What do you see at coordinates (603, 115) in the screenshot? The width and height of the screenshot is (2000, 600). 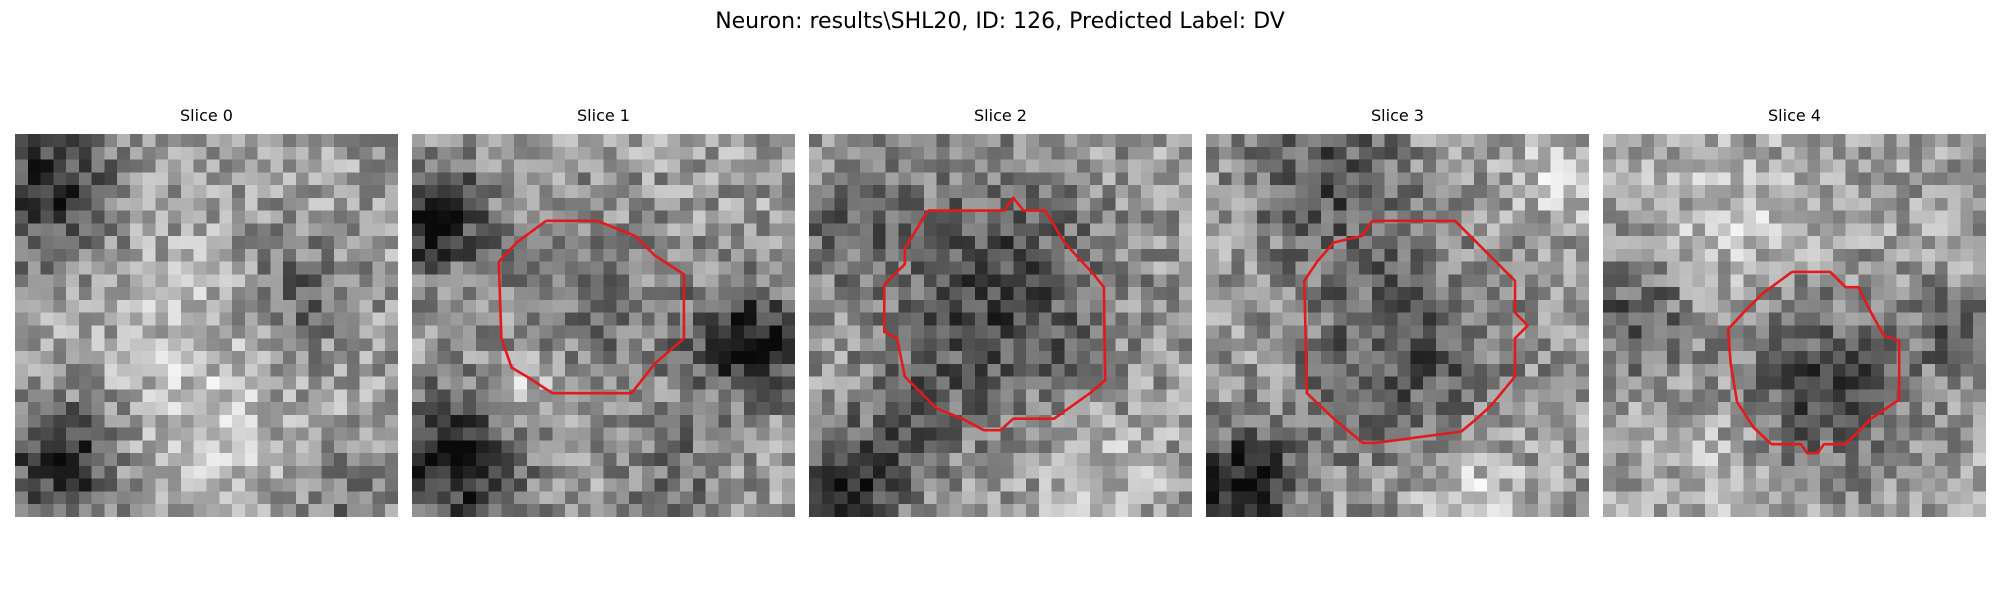 I see `slice-title-1: Slice 1` at bounding box center [603, 115].